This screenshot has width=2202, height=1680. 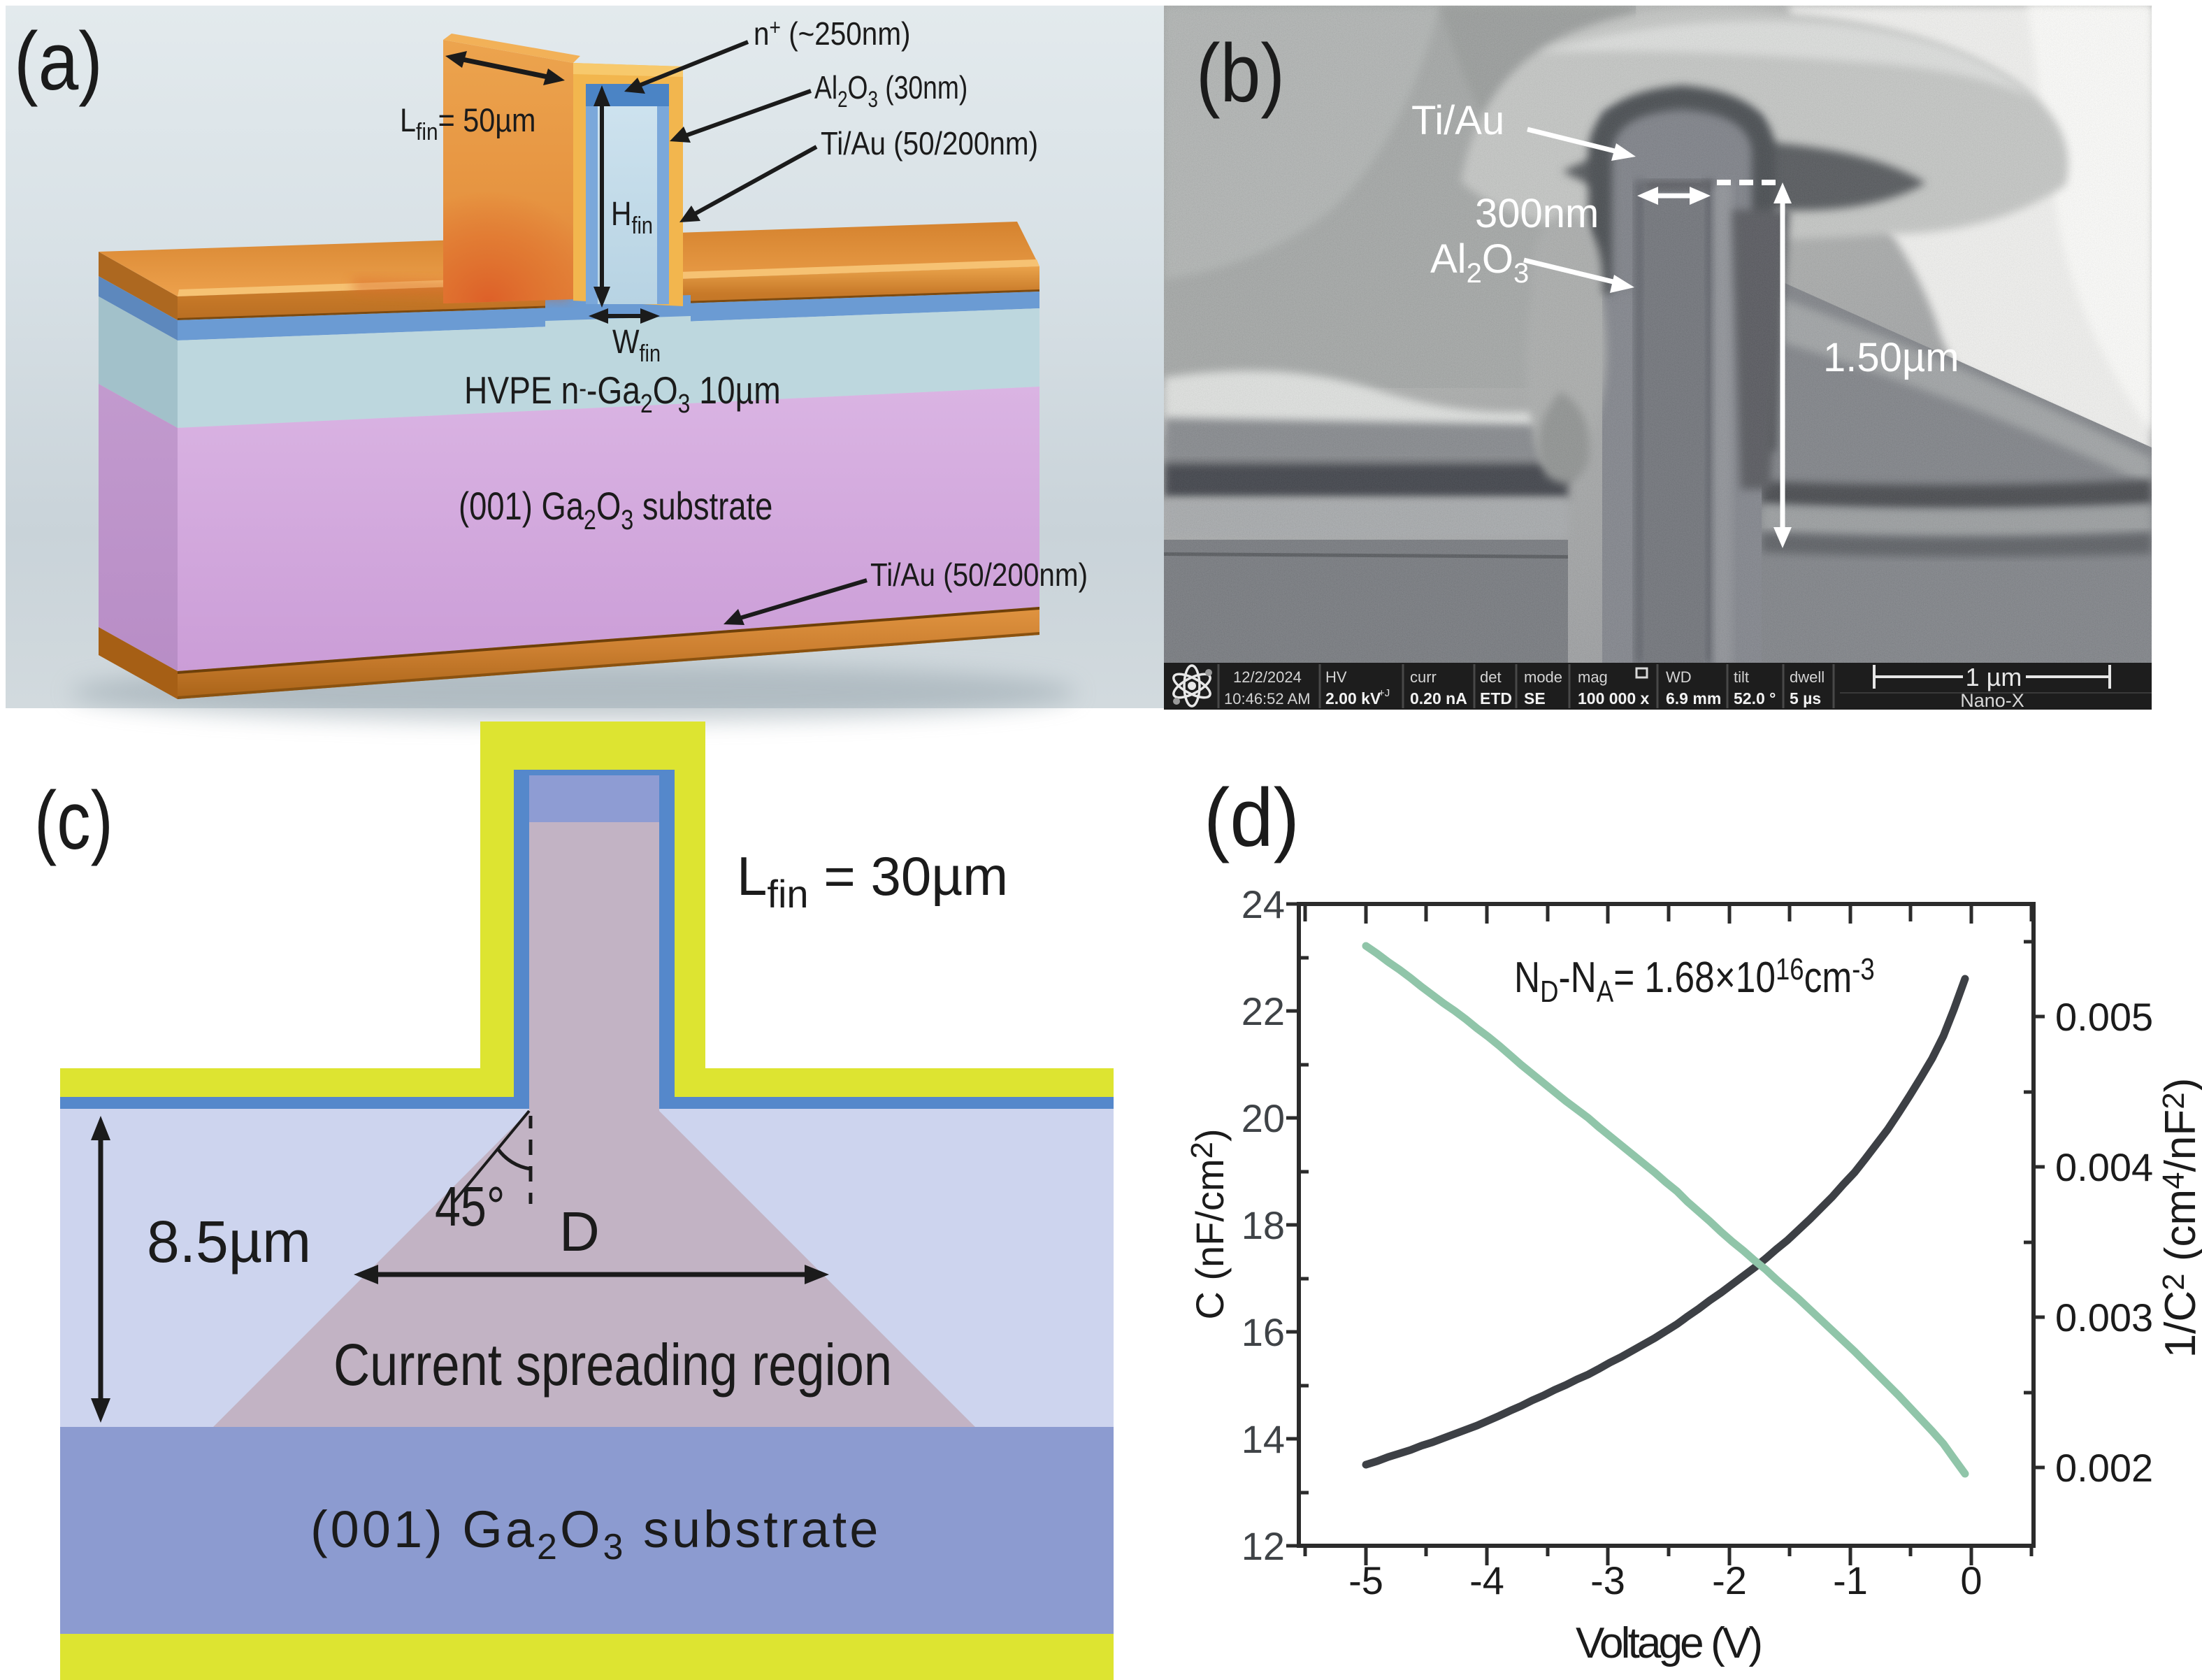 What do you see at coordinates (1263, 1439) in the screenshot?
I see `svg-text: 14` at bounding box center [1263, 1439].